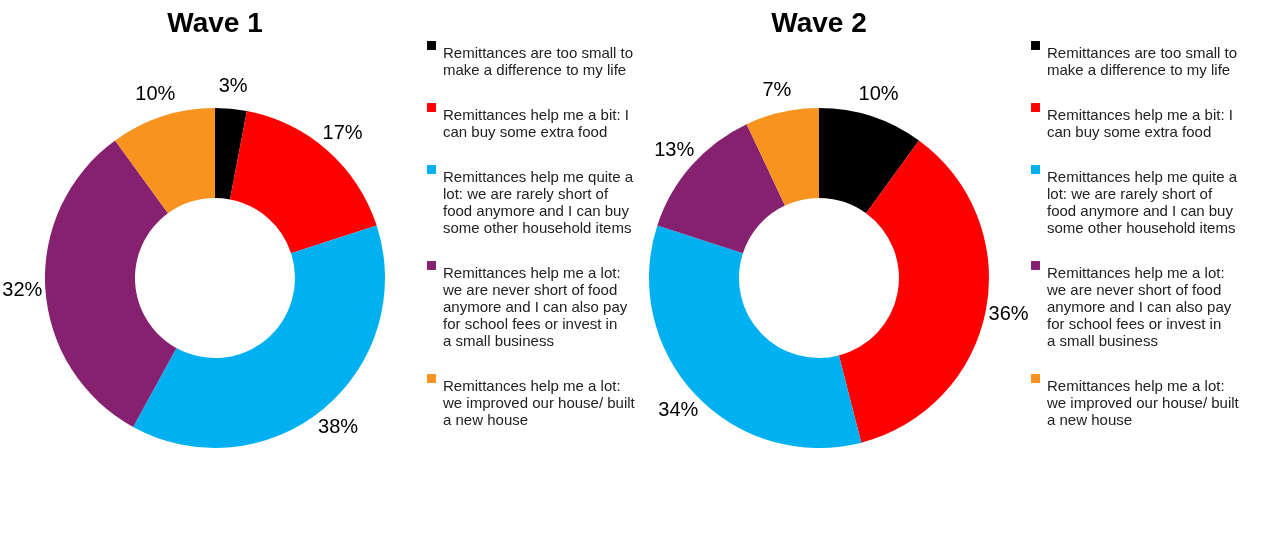 This screenshot has width=1285, height=559. I want to click on data-label: 36%, so click(1008, 313).